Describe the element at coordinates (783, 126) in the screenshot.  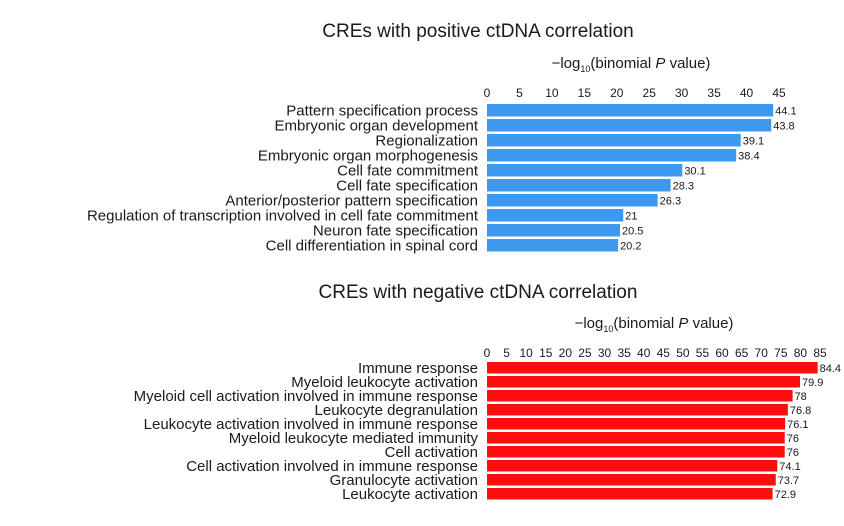
I see `data-label: 43.8` at that location.